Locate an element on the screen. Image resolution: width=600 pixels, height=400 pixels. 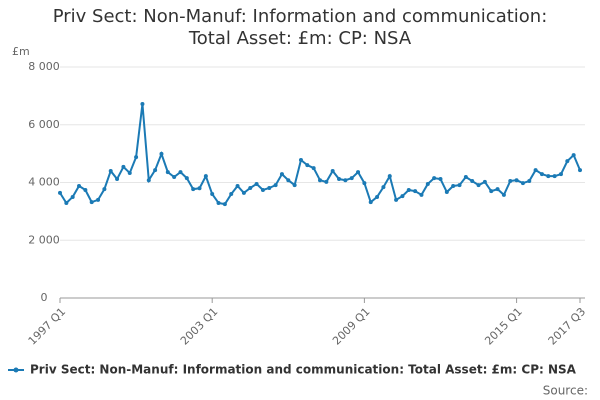
y-axis-unit: £m is located at coordinates (21, 51).